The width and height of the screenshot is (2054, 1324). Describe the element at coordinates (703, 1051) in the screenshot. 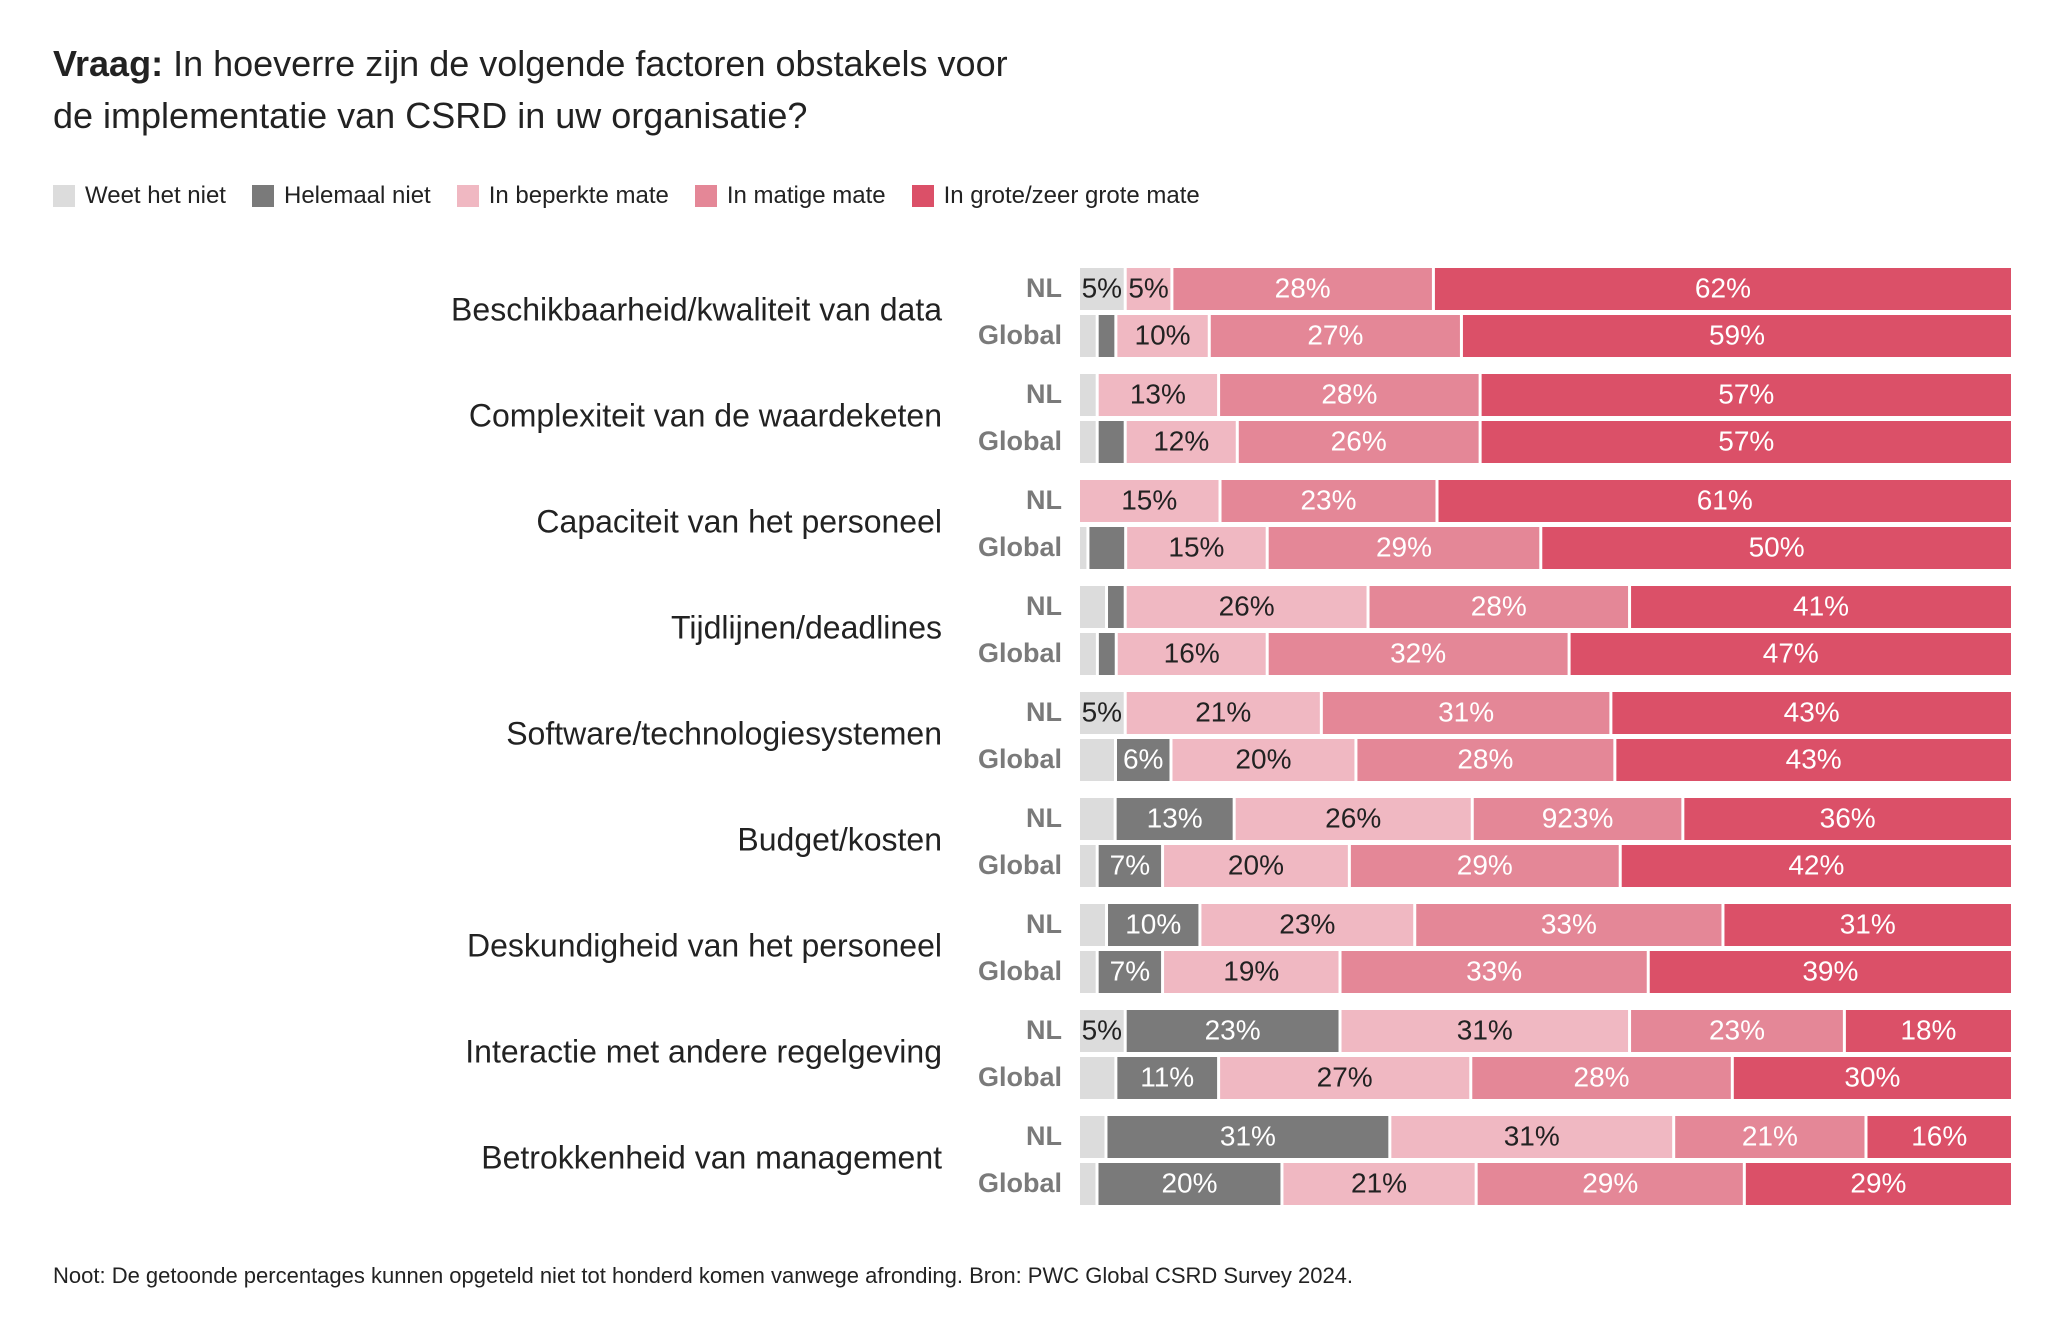

I see `category-label-interactie-met-andere-regelgeving: Interactie met andere regelgeving` at that location.